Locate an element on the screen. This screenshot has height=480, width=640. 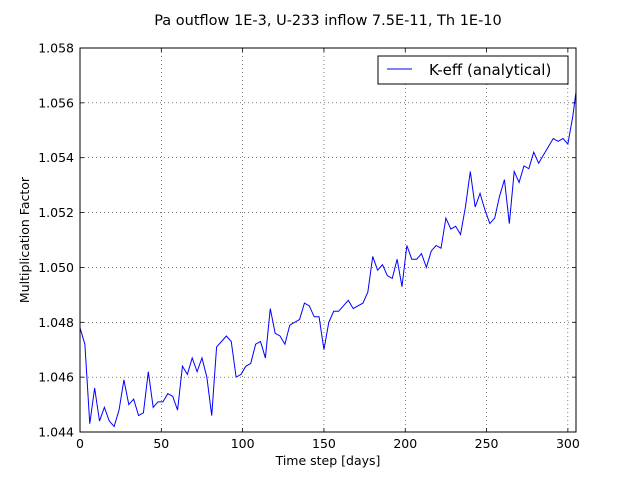
x-axis-label: Time step [days] is located at coordinates (328, 460).